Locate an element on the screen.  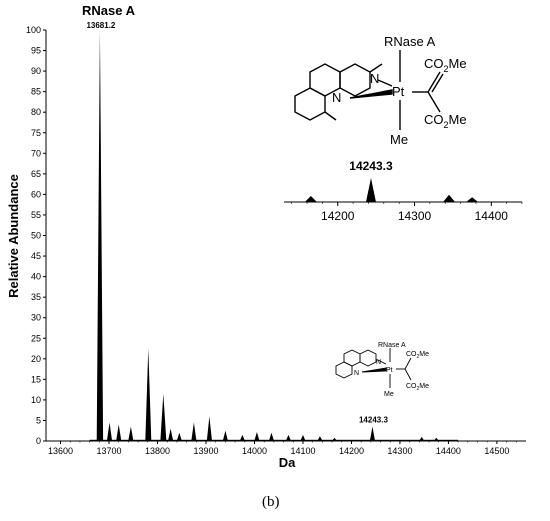
spectrum-baseline is located at coordinates (274, 440).